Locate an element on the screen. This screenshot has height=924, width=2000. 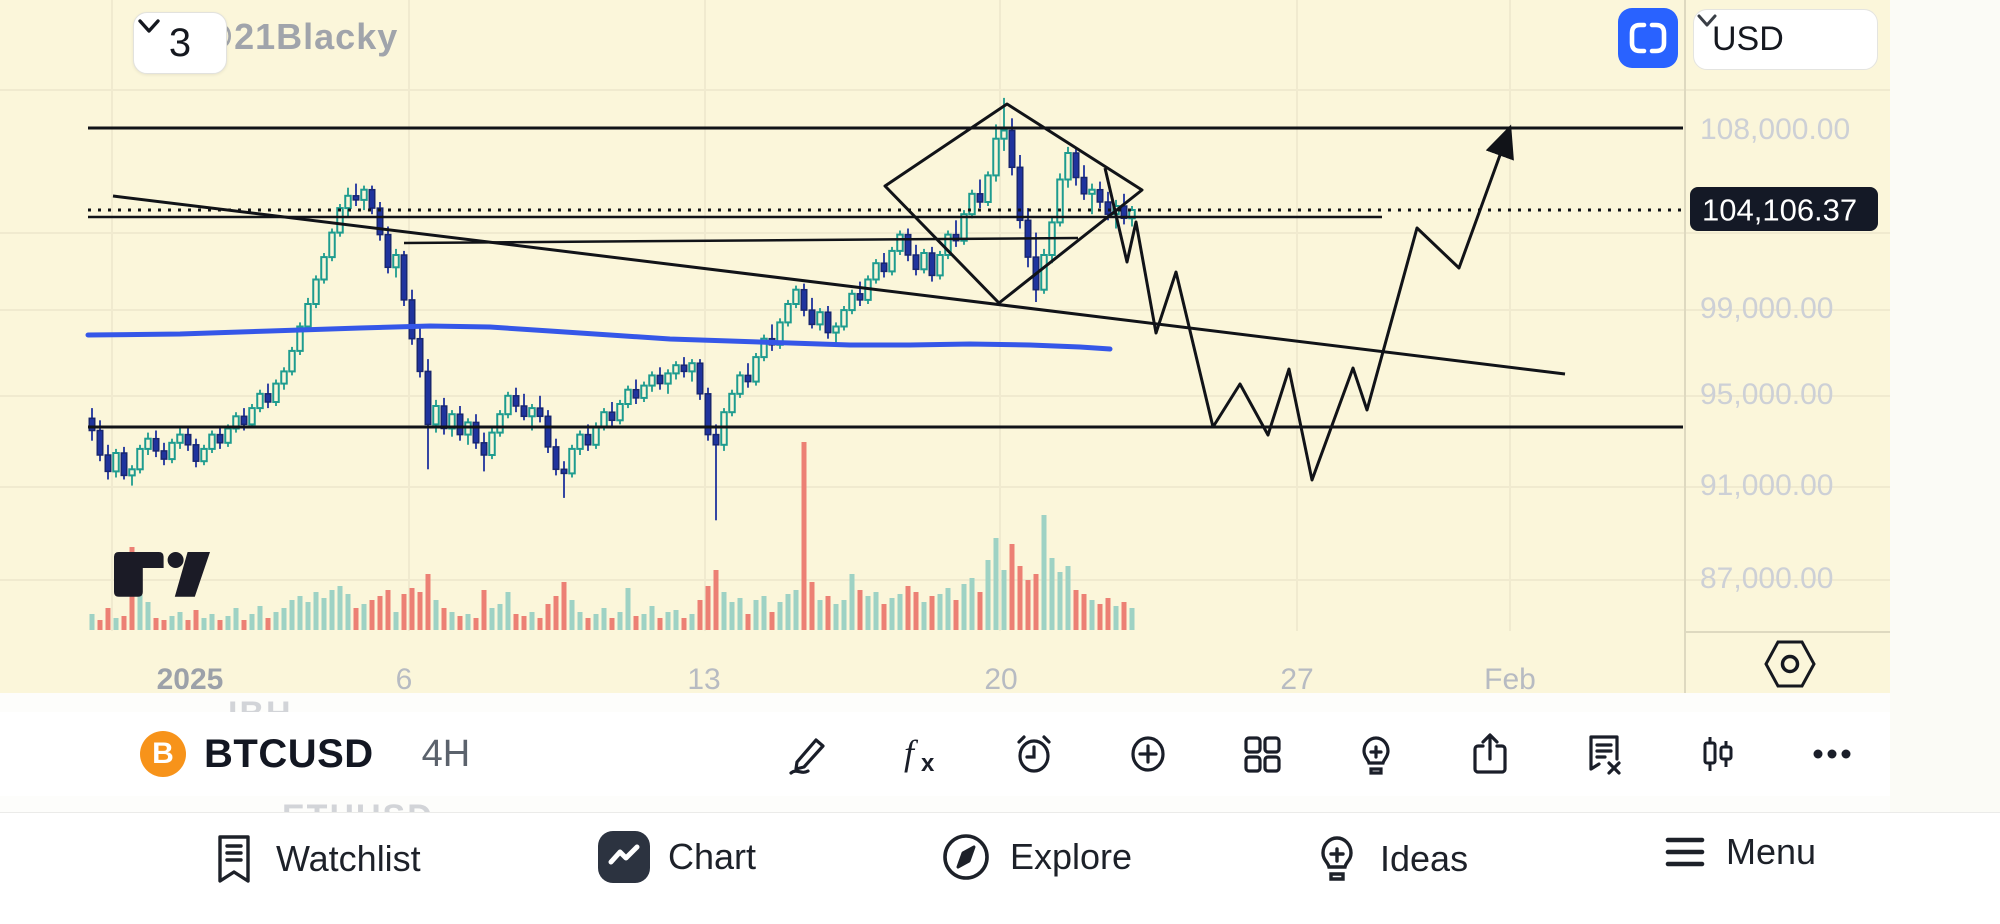
chart-toolbar: B BTCUSD 4H f x is located at coordinates (945, 754).